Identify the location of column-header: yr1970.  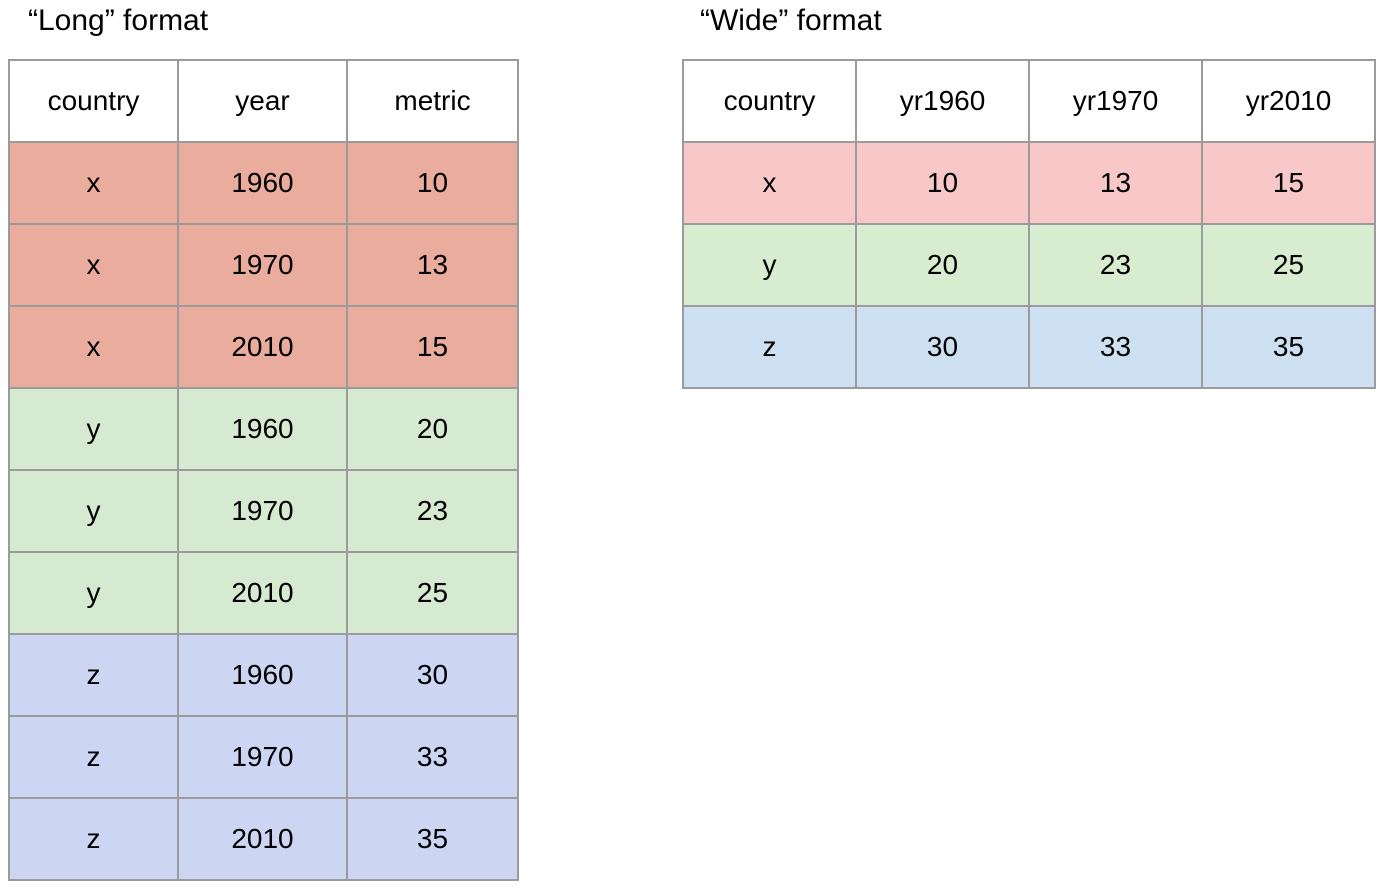
(1115, 101).